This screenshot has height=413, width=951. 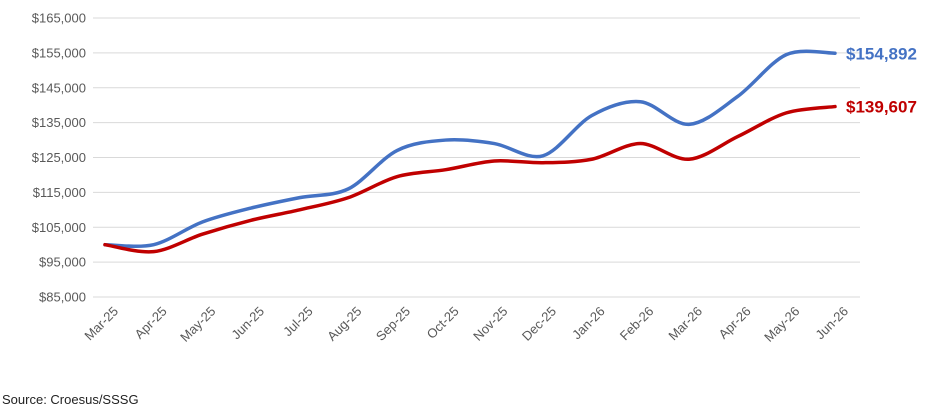 I want to click on x-tick-label: Dec-25, so click(x=539, y=324).